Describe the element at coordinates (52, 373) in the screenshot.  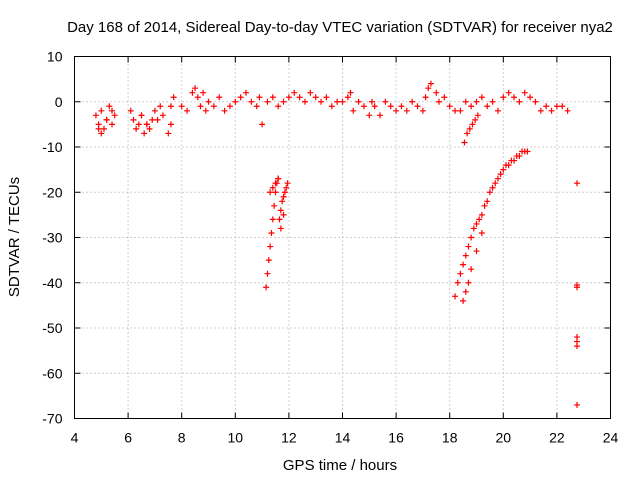
I see `y-tick-label: -60` at that location.